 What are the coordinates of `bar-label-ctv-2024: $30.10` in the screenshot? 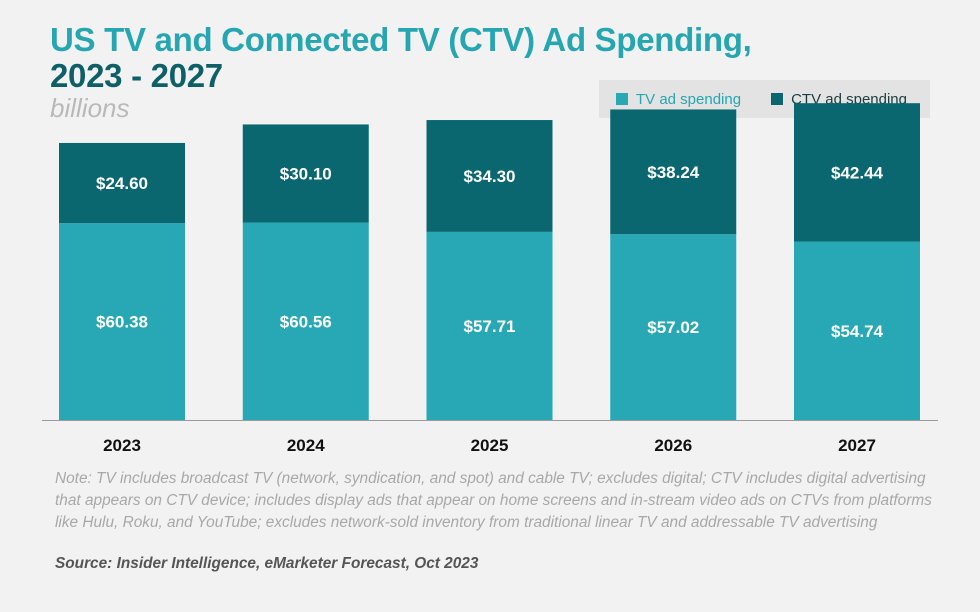 It's located at (306, 174).